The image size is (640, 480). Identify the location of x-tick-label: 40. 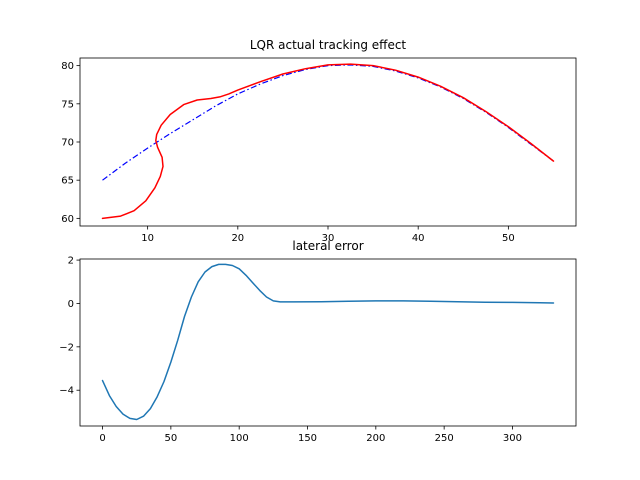
(418, 238).